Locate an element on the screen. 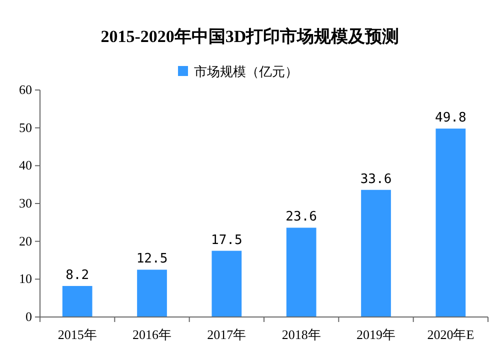 The height and width of the screenshot is (362, 500). y-tick-label: 10 is located at coordinates (25, 278).